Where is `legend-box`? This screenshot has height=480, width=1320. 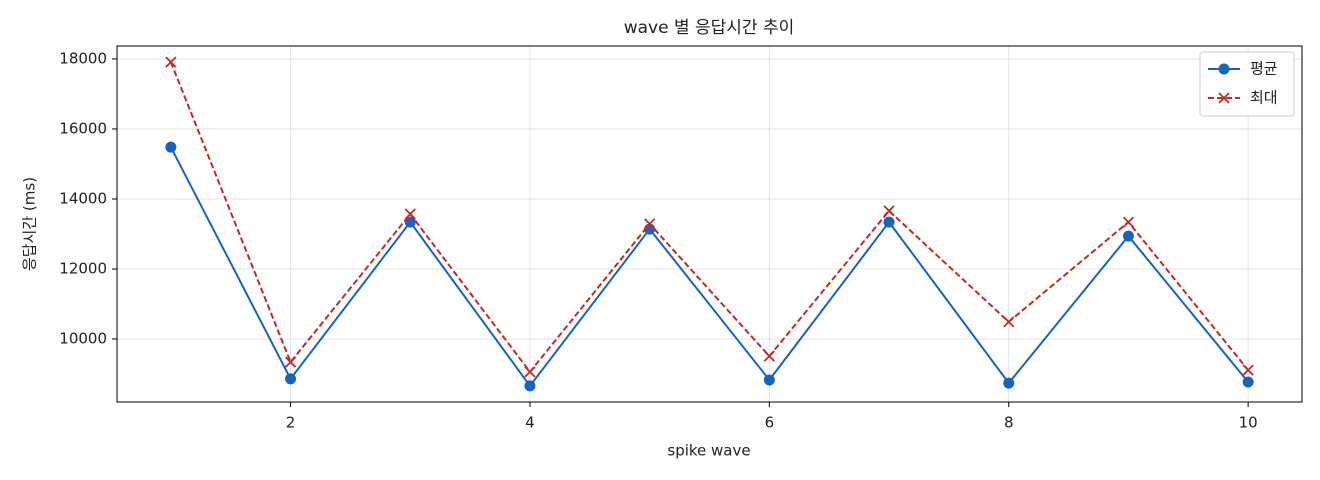
legend-box is located at coordinates (1247, 84).